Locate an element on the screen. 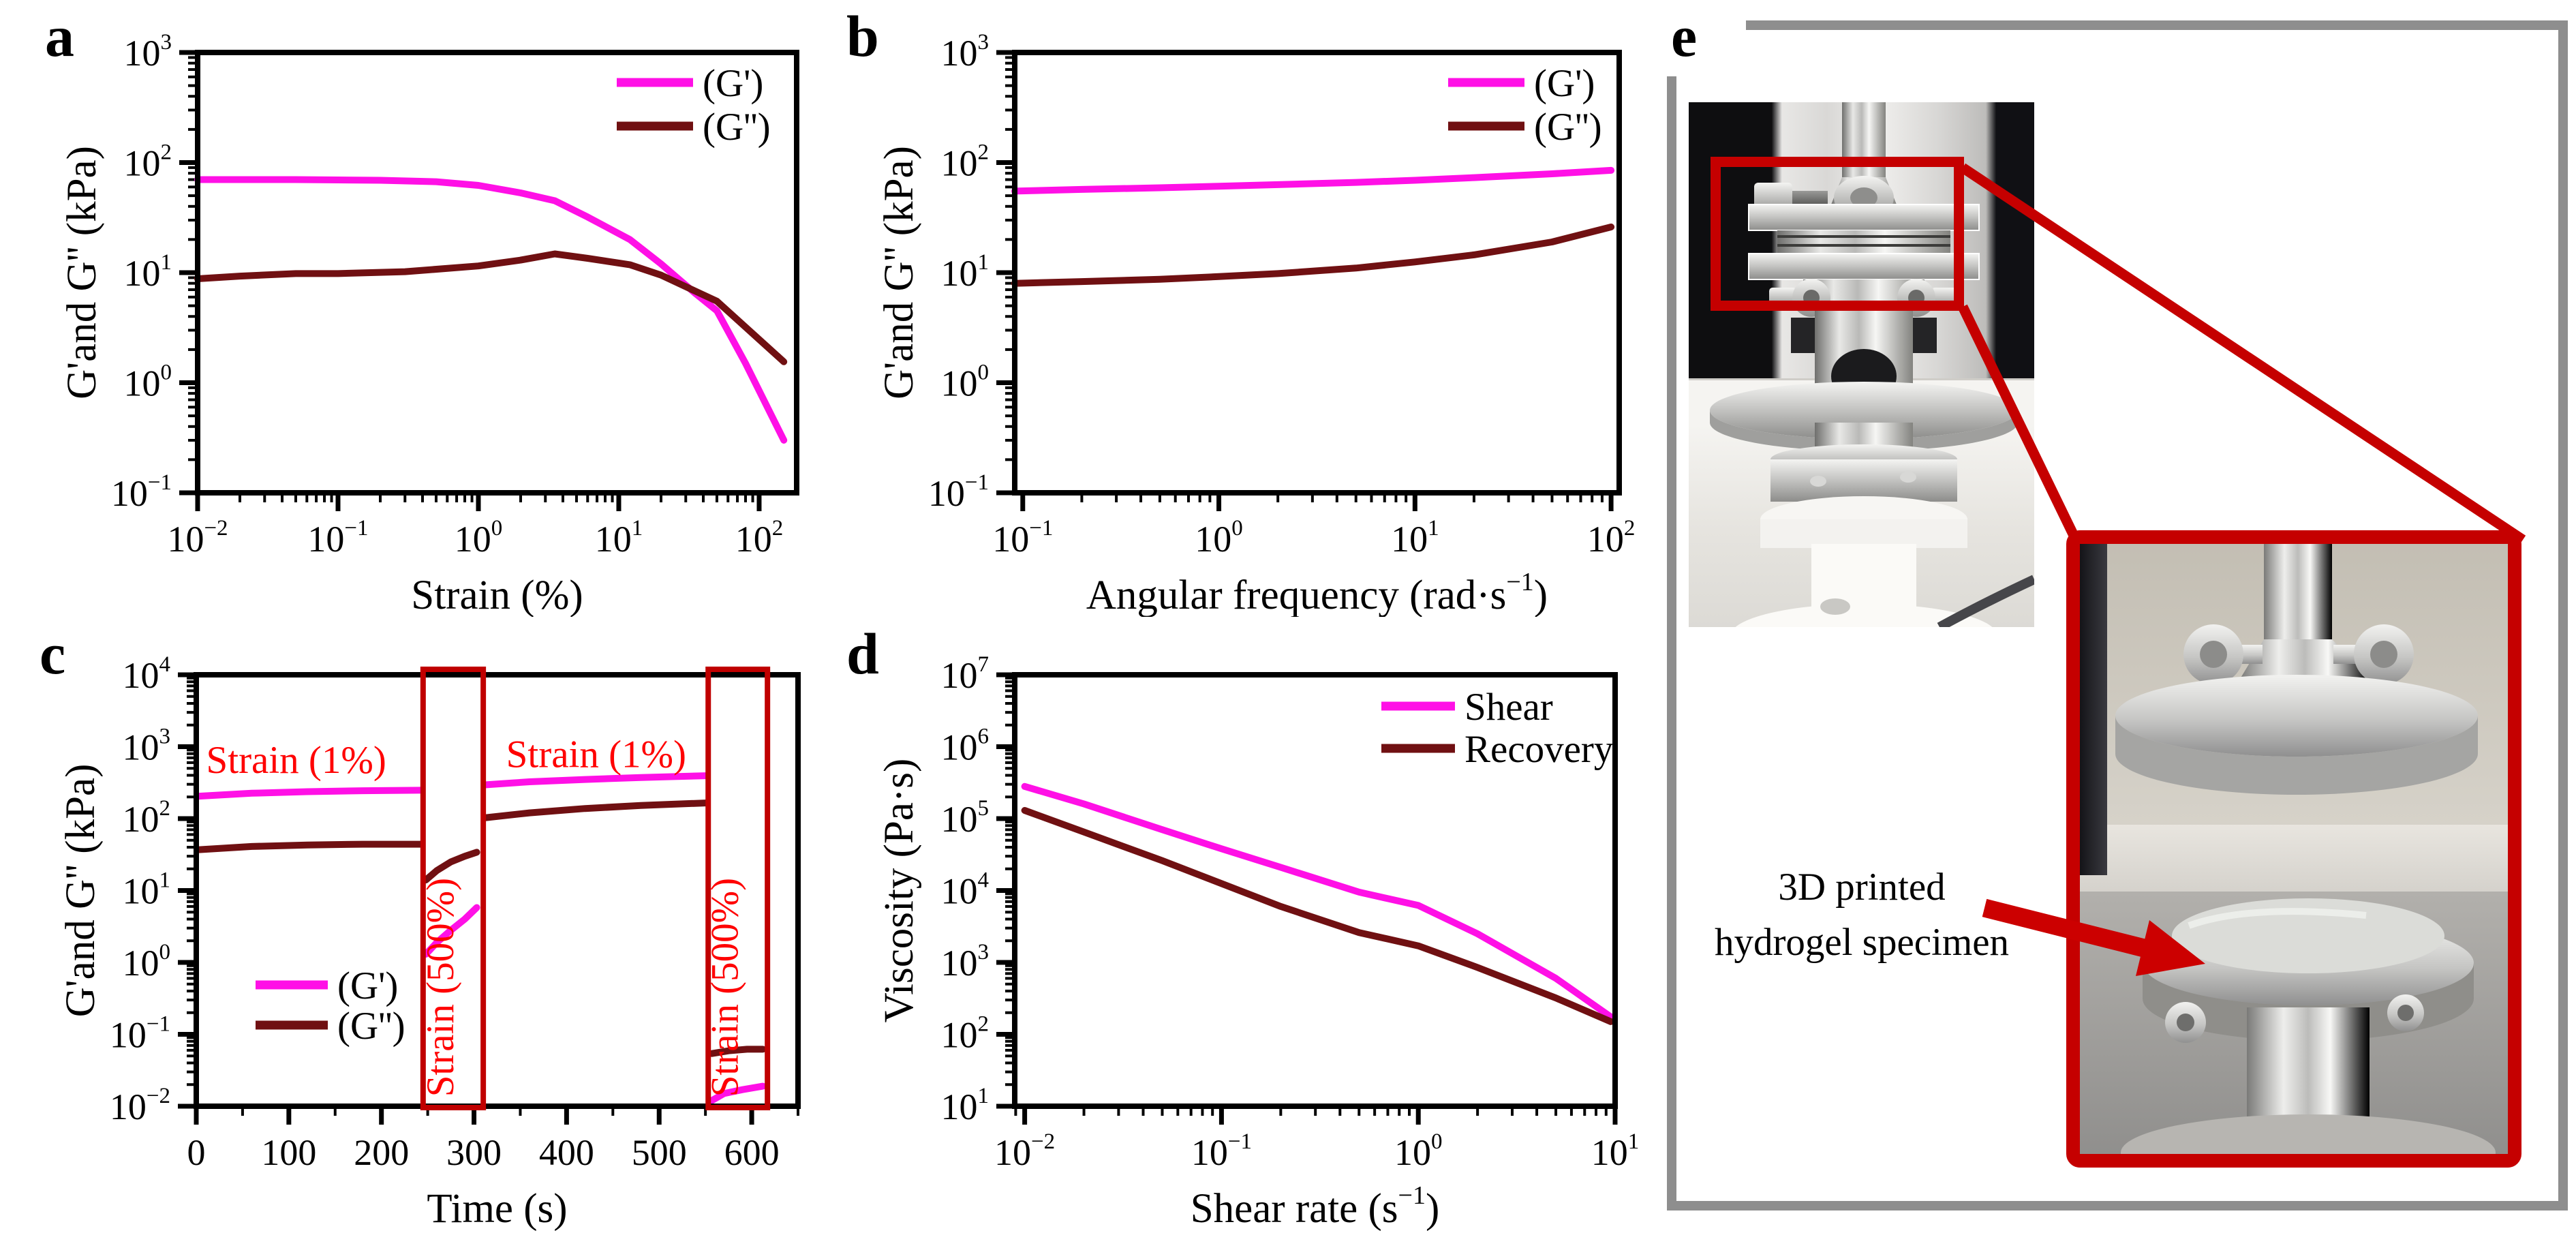  x-tick-label: 200 is located at coordinates (381, 1153).